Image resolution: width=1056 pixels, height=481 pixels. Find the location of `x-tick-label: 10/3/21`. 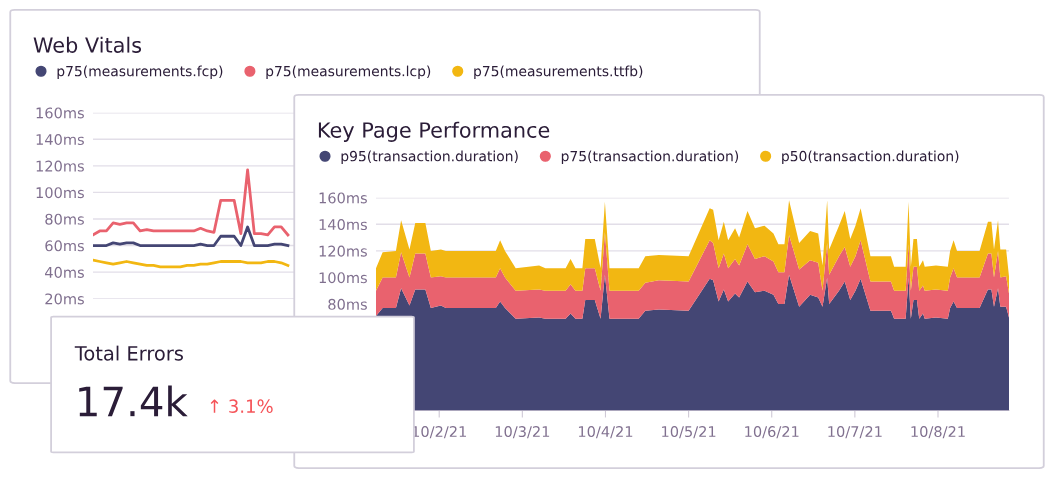

x-tick-label: 10/3/21 is located at coordinates (522, 432).